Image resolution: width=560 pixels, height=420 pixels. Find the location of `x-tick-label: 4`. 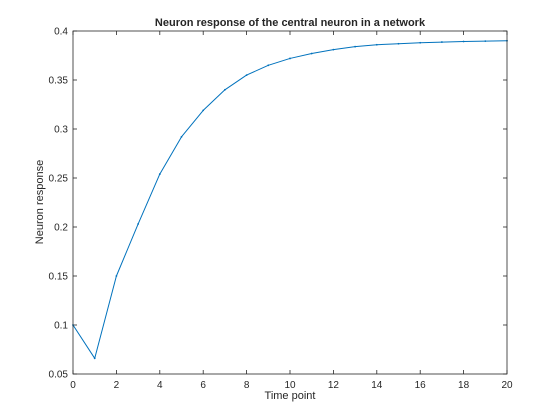

x-tick-label: 4 is located at coordinates (160, 385).